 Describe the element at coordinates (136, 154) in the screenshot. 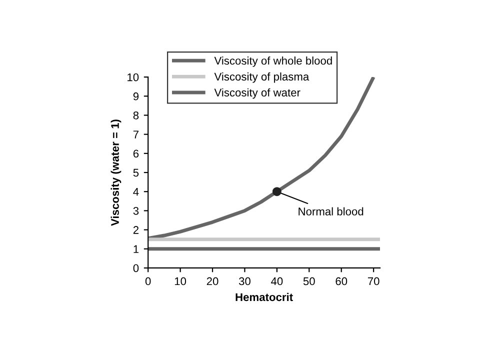

I see `y-tick-label: 6` at that location.